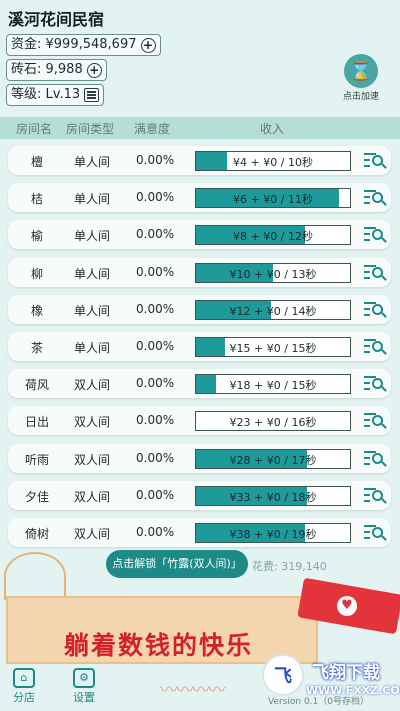 The width and height of the screenshot is (400, 711). I want to click on income-text: ¥33 + ¥0 / 18秒, so click(273, 497).